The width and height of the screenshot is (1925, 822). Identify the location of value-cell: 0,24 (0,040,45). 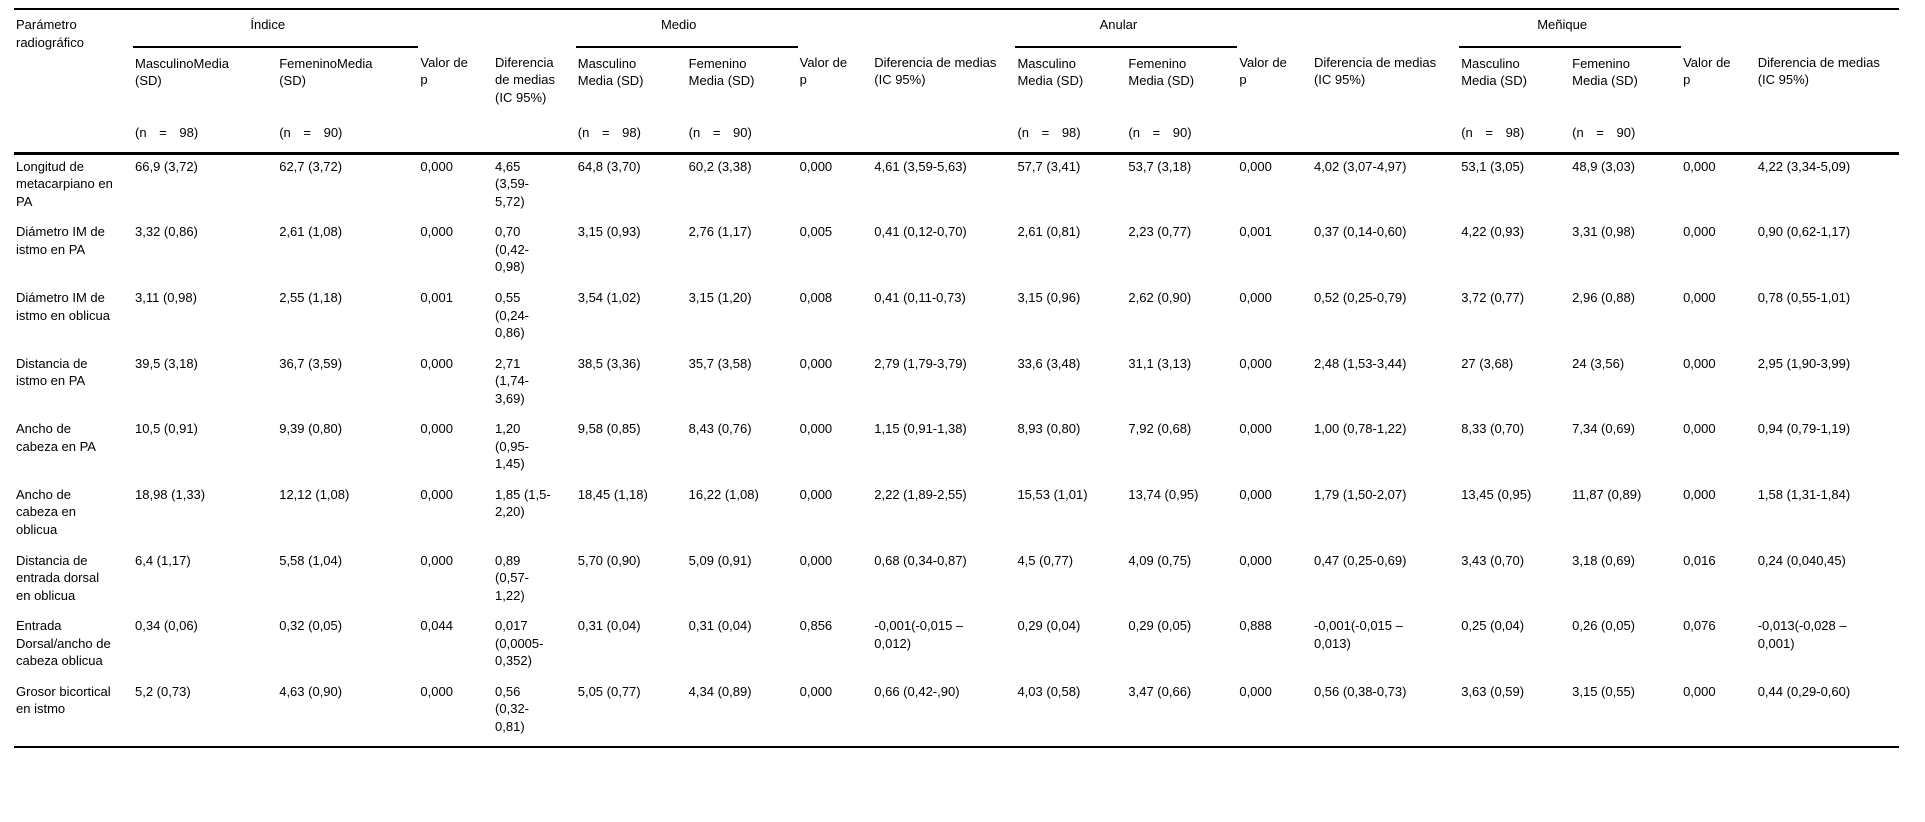
(1801, 560).